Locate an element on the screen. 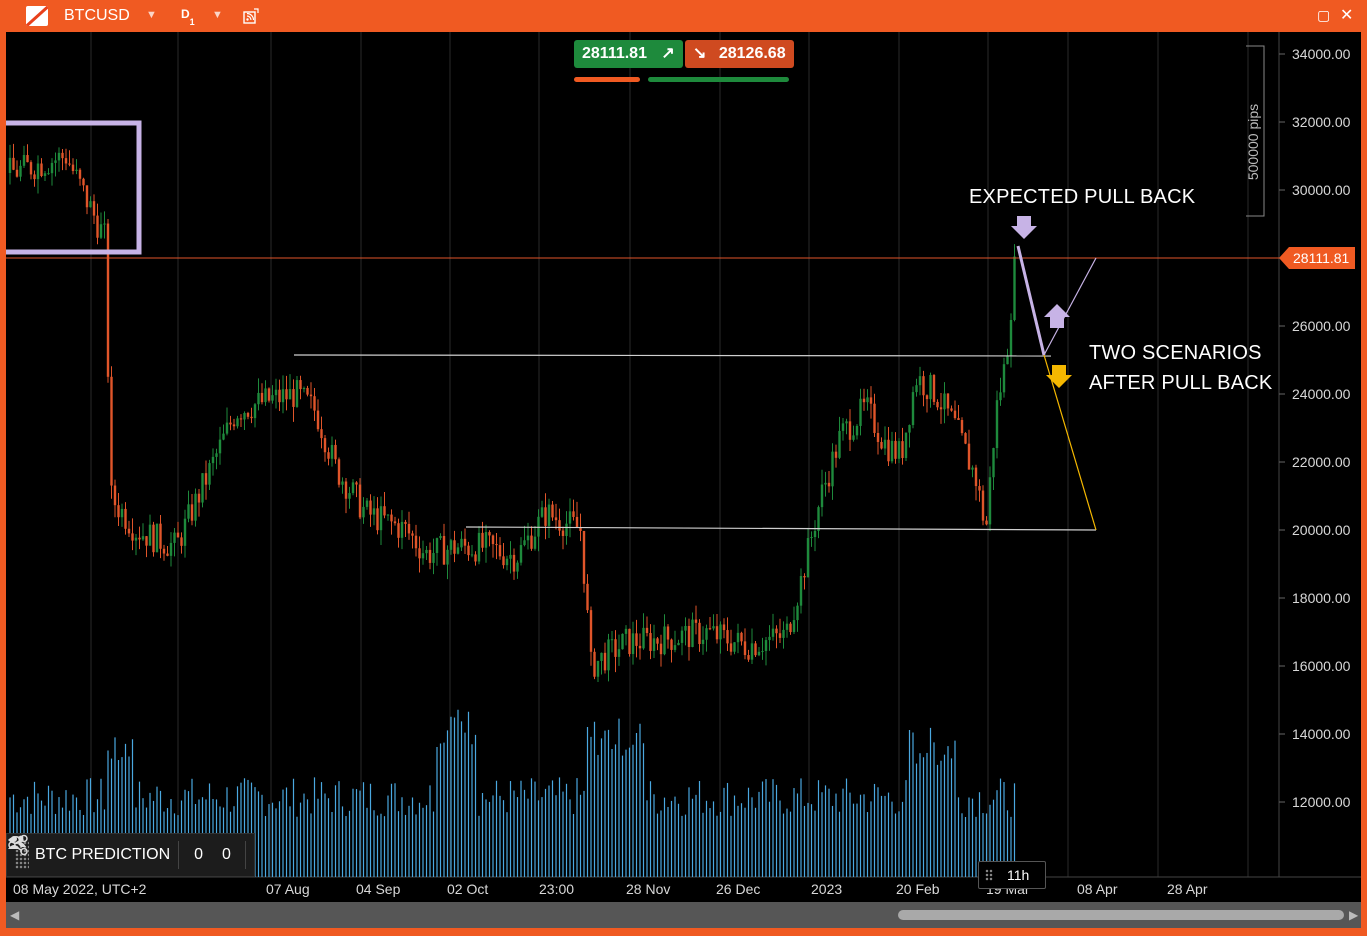 The width and height of the screenshot is (1367, 936). time-axis-label: 08 May 2022, UTC+2 is located at coordinates (80, 889).